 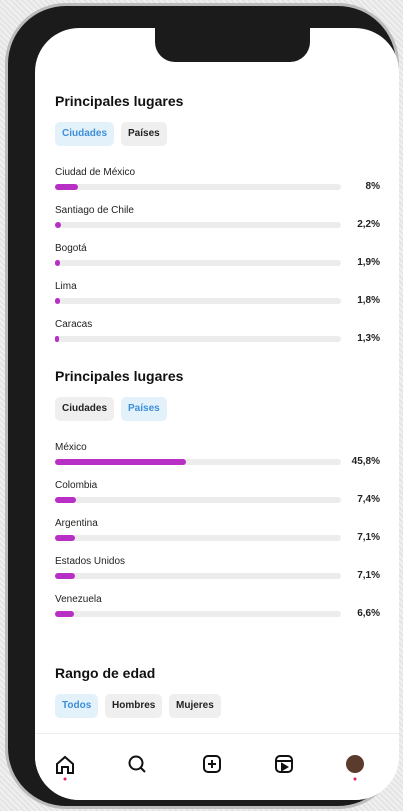 What do you see at coordinates (368, 300) in the screenshot?
I see `value-label: 1,8%` at bounding box center [368, 300].